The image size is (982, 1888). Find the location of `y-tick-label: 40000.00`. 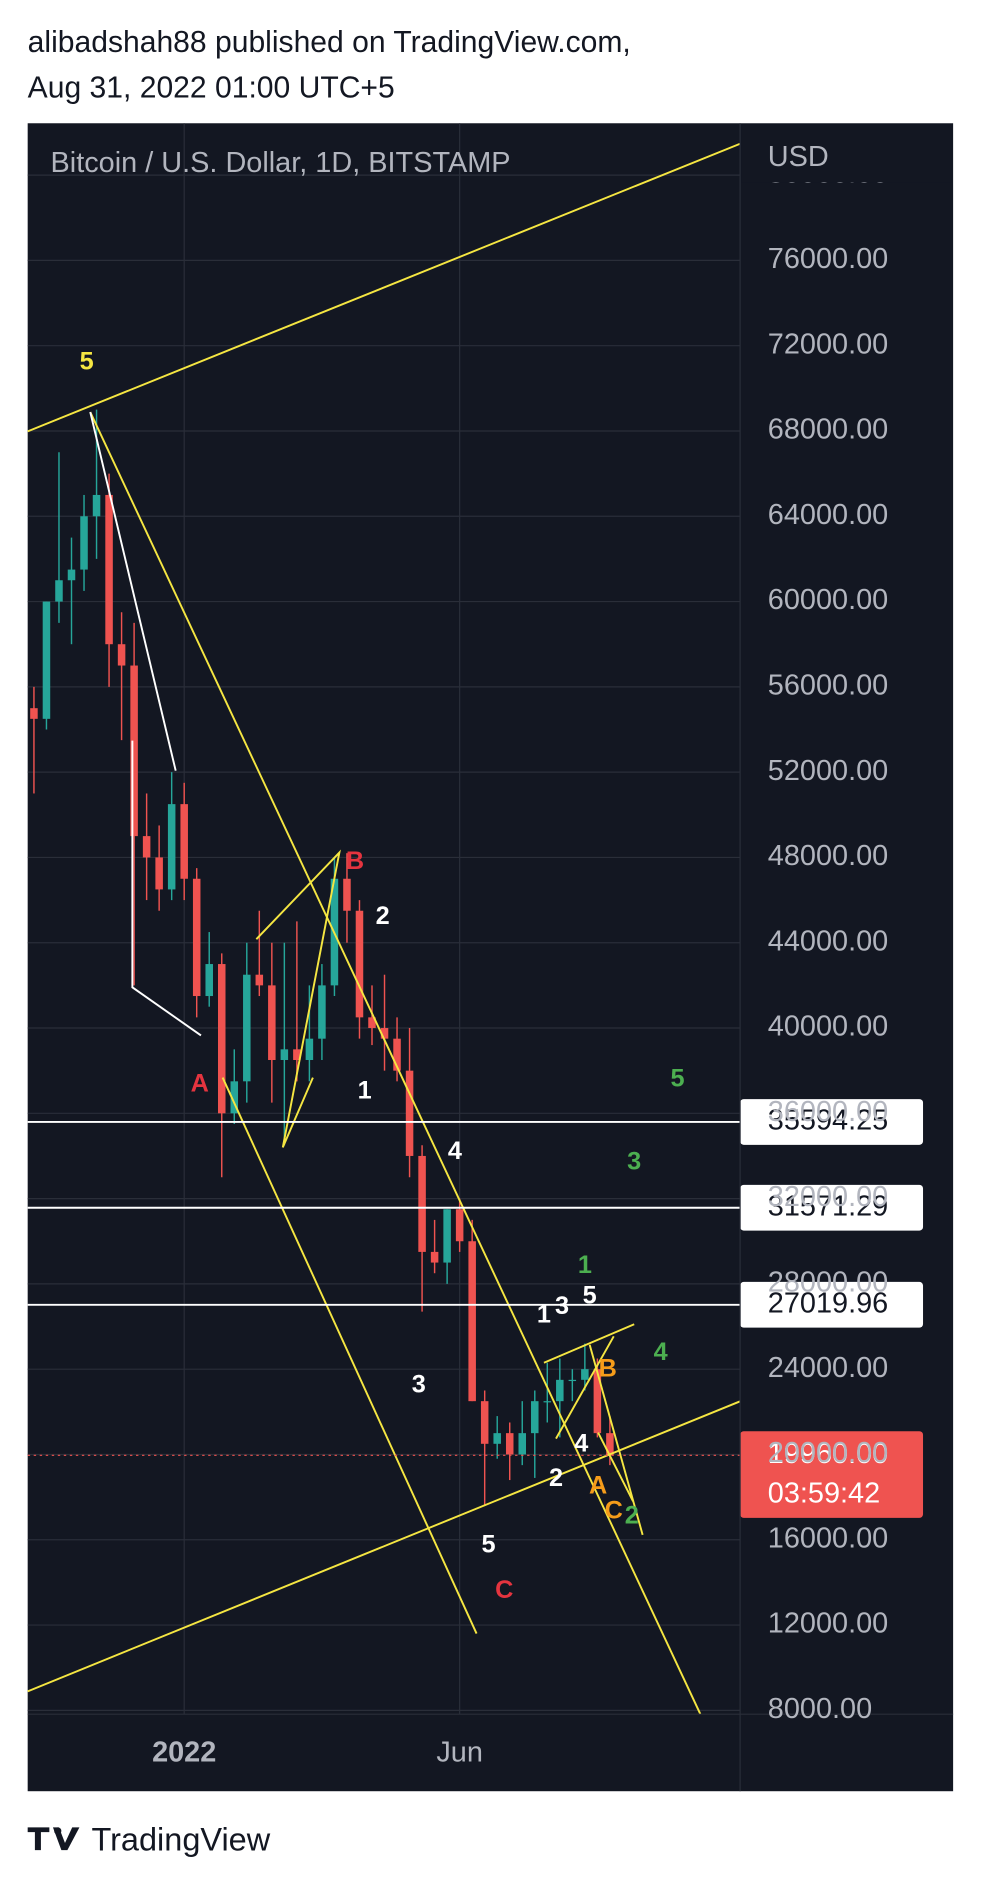

y-tick-label: 40000.00 is located at coordinates (828, 1027).